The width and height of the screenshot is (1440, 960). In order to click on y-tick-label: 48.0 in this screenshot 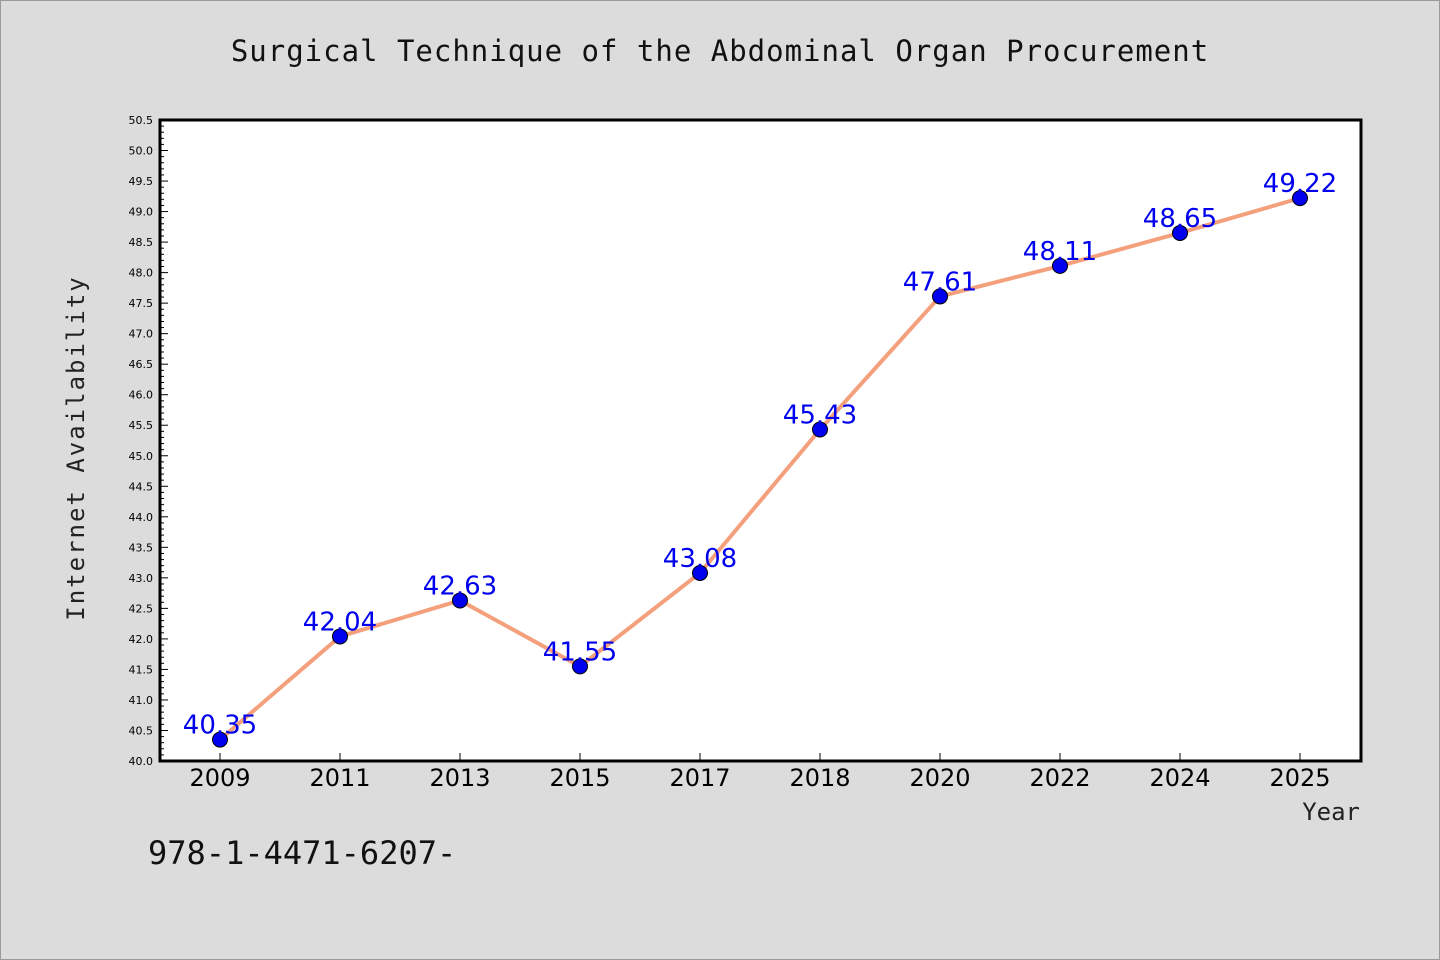, I will do `click(141, 273)`.